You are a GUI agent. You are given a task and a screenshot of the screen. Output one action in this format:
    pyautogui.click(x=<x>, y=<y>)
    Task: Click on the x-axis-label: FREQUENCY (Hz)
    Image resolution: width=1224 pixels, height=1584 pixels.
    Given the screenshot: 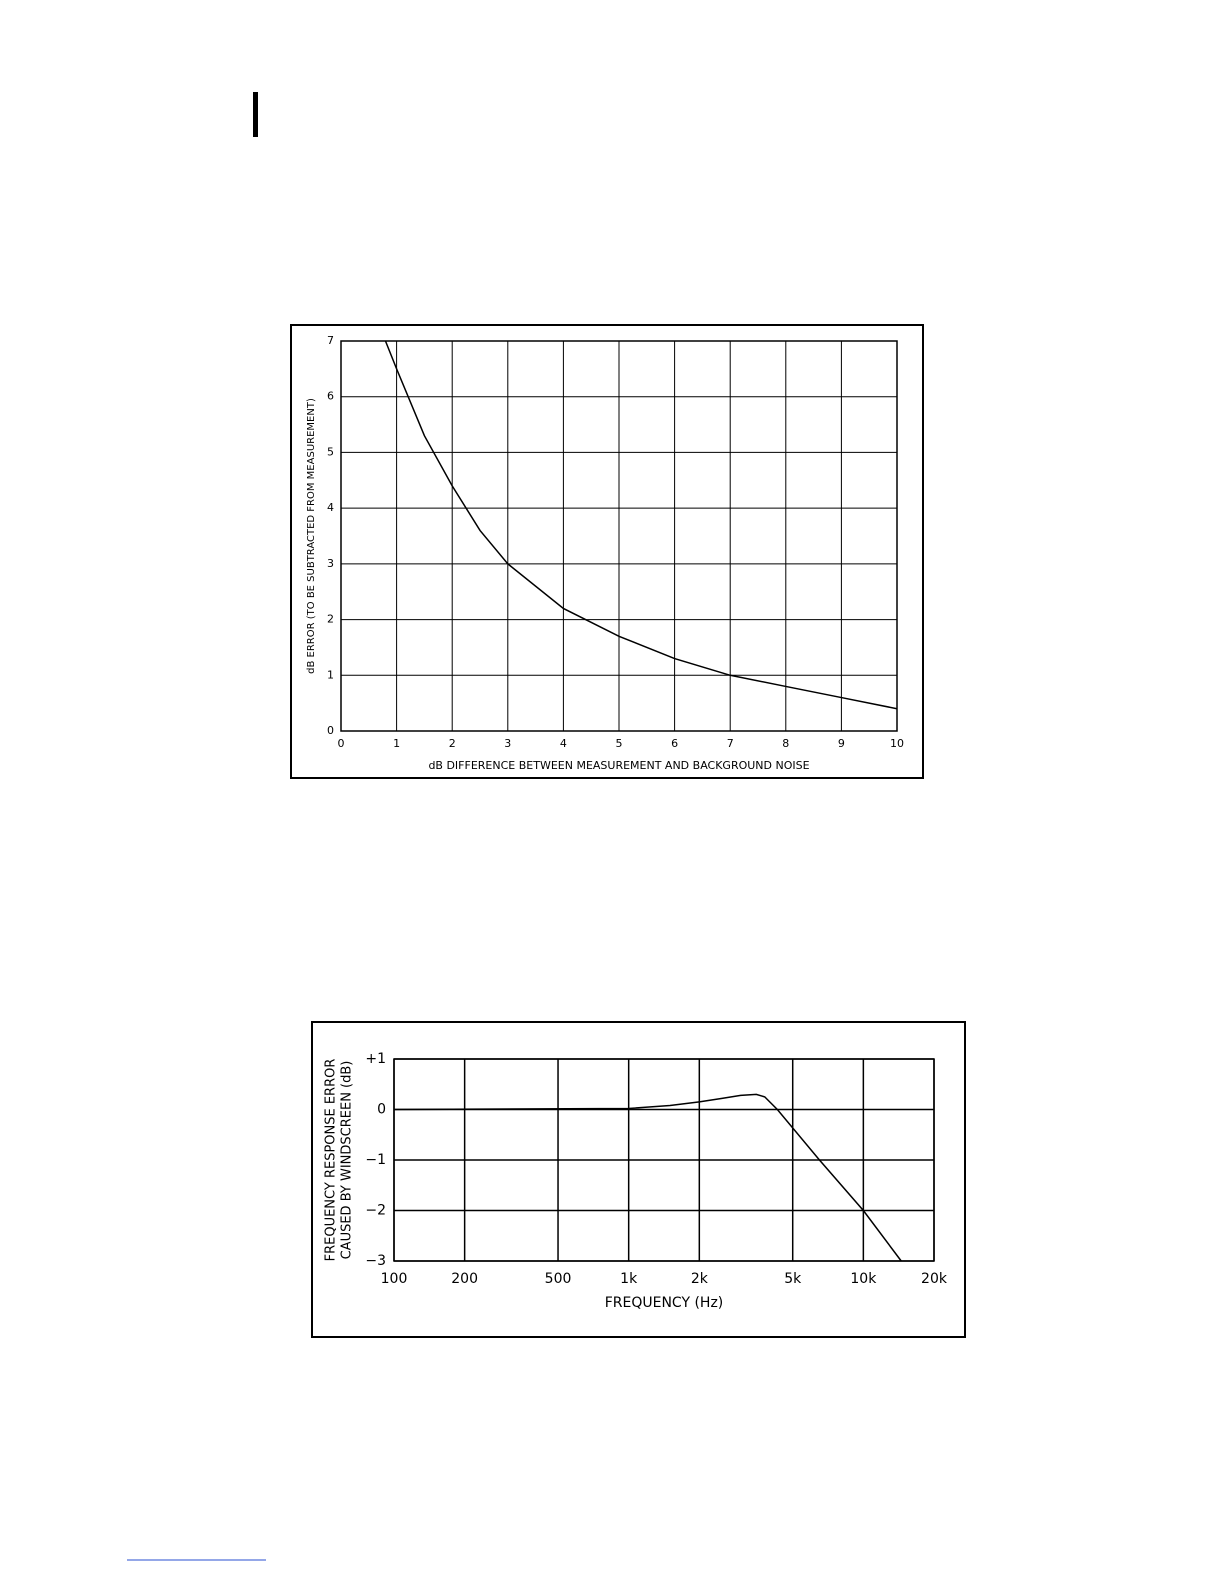 What is the action you would take?
    pyautogui.click(x=664, y=1303)
    